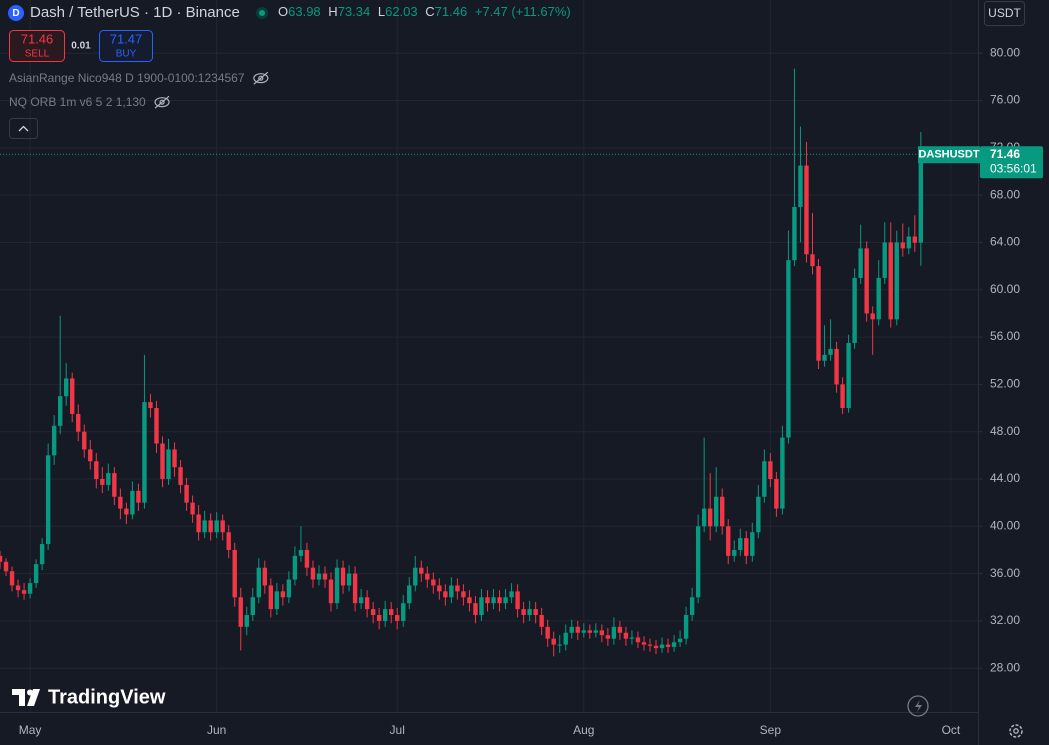 Image resolution: width=1049 pixels, height=745 pixels. Describe the element at coordinates (1004, 13) in the screenshot. I see `currency-button` at that location.